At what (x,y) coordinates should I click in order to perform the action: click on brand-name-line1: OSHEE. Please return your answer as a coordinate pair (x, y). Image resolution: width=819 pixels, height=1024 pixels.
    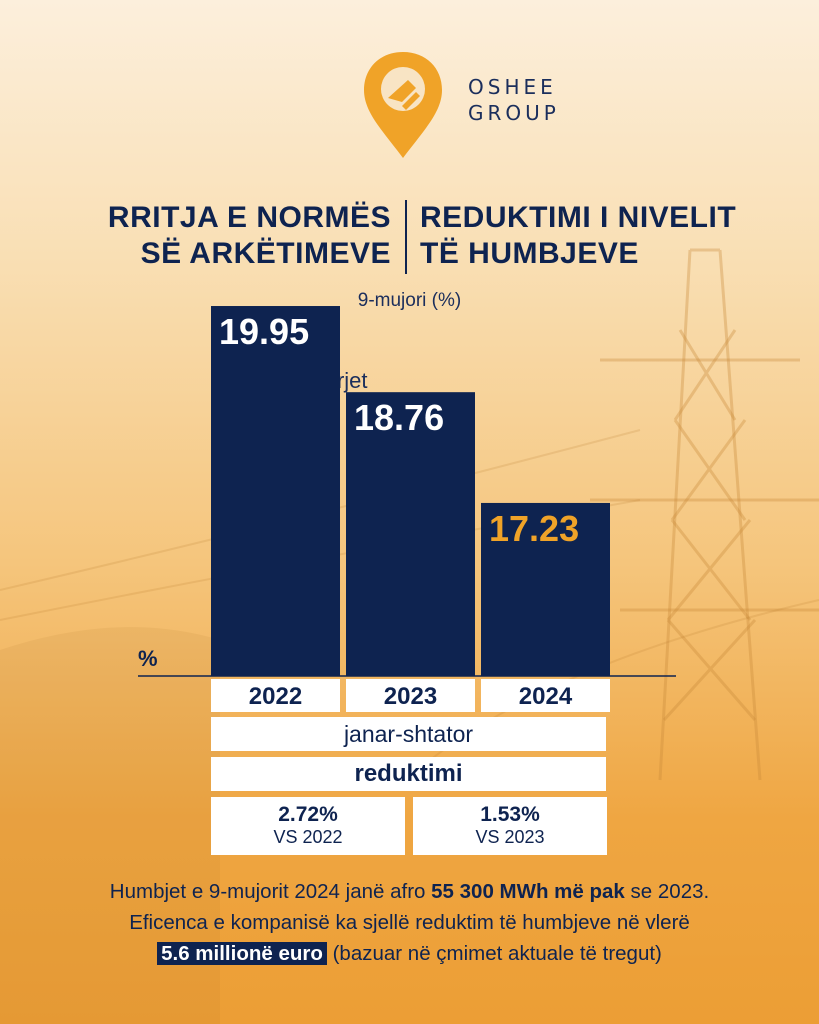
    Looking at the image, I should click on (512, 87).